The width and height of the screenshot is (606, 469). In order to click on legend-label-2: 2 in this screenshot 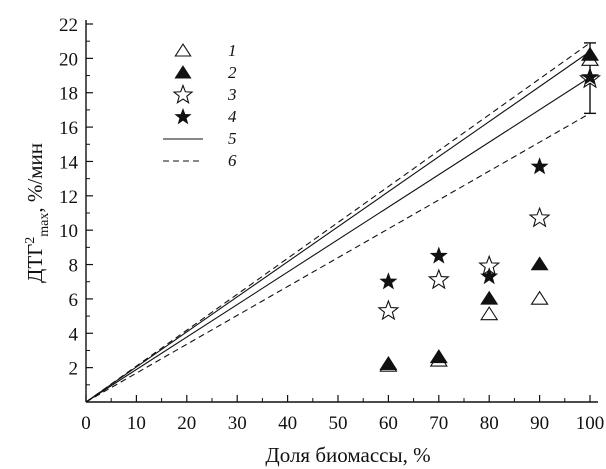, I will do `click(232, 72)`.